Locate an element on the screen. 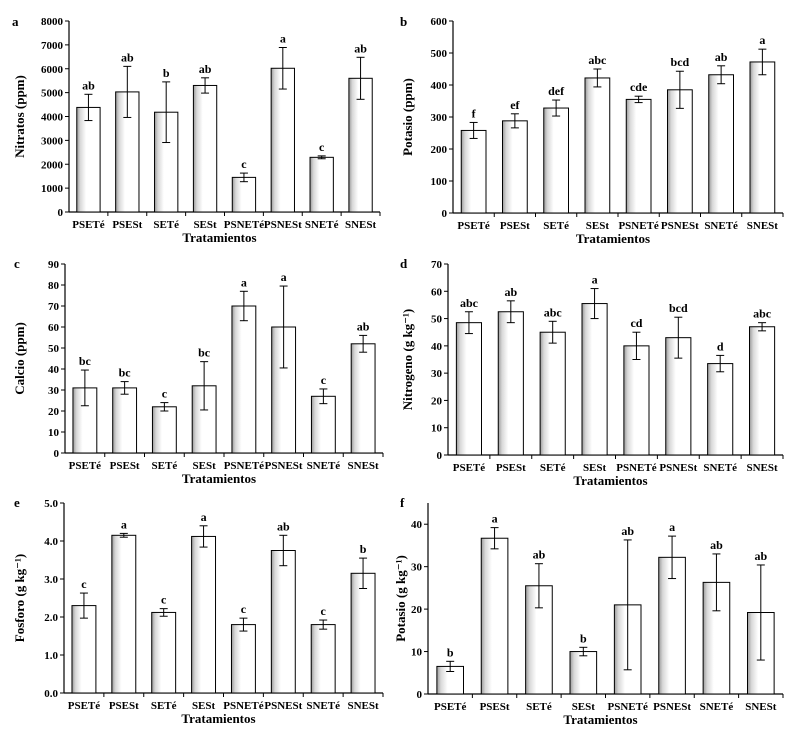 The image size is (790, 733). y-axis-label: Nitrogeno (g kg⁻¹) is located at coordinates (407, 360).